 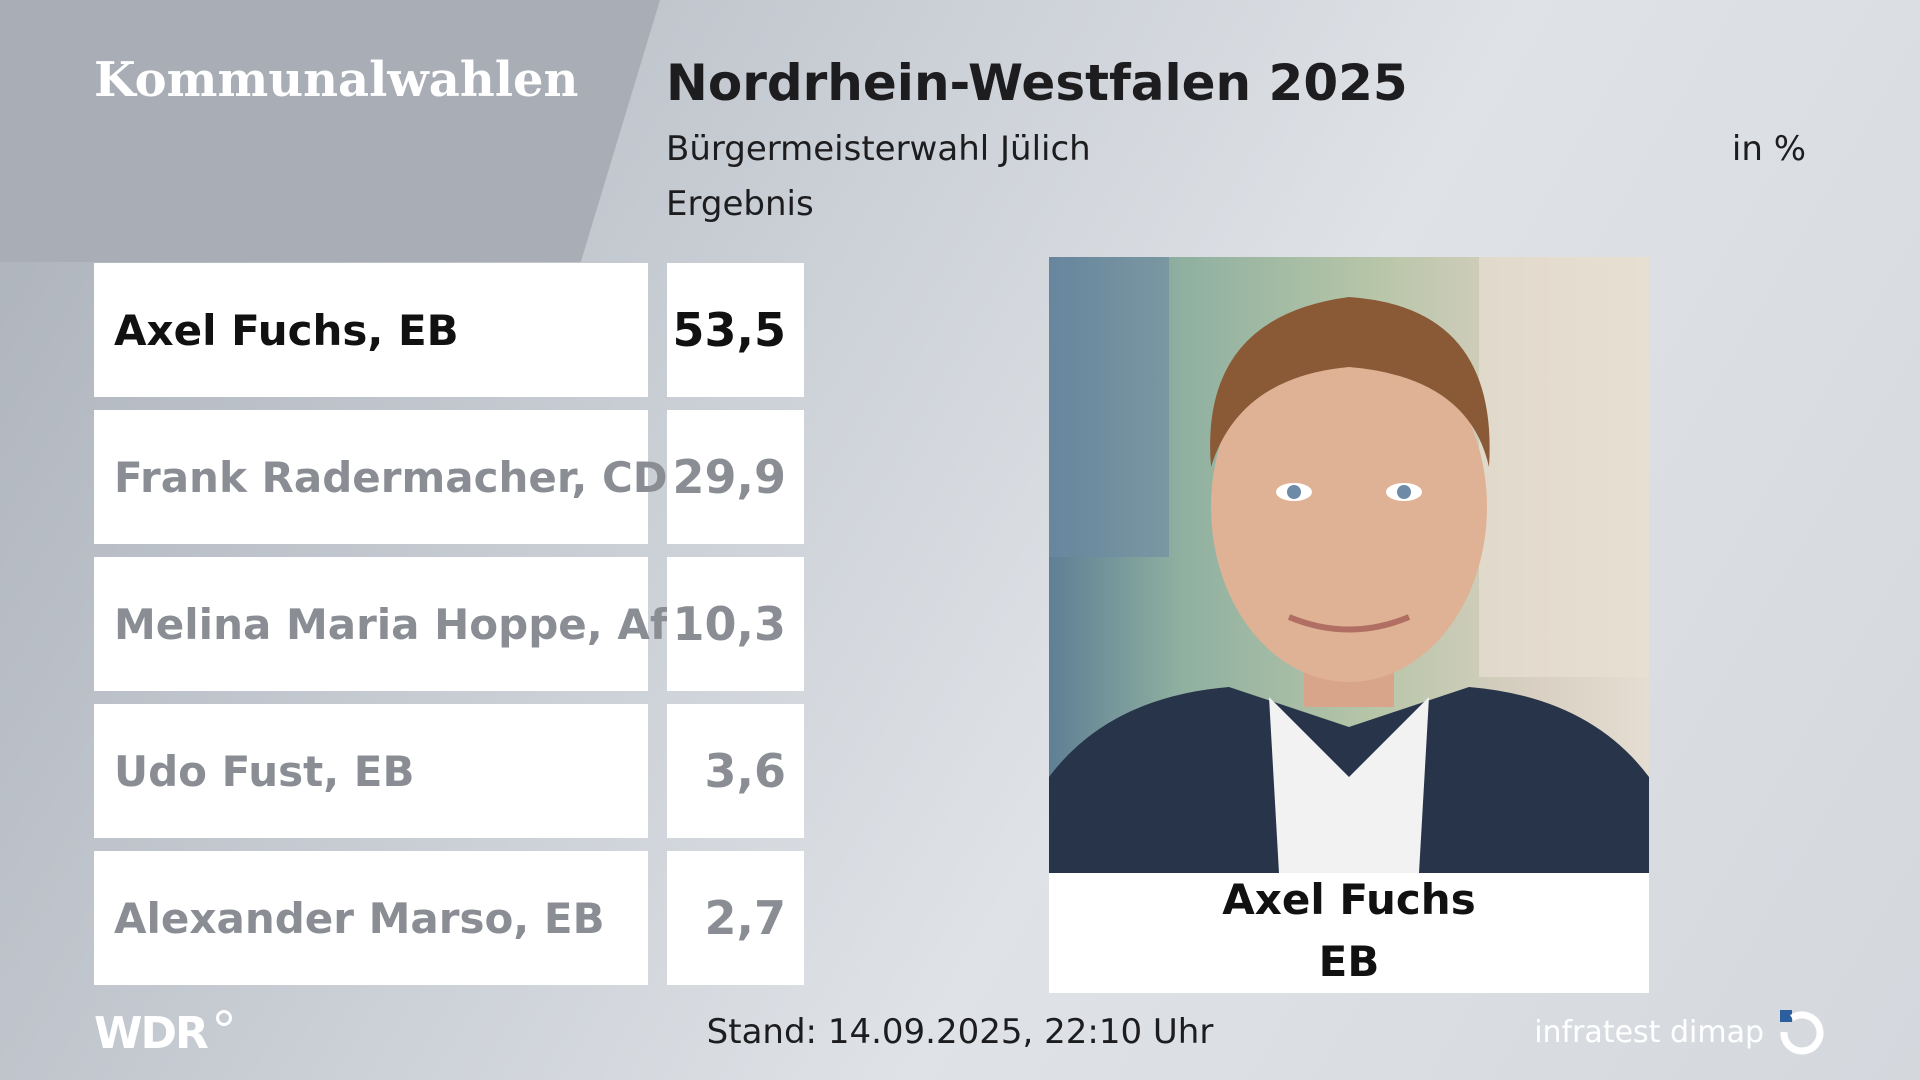 I want to click on wdr-logo: WDR, so click(x=151, y=1033).